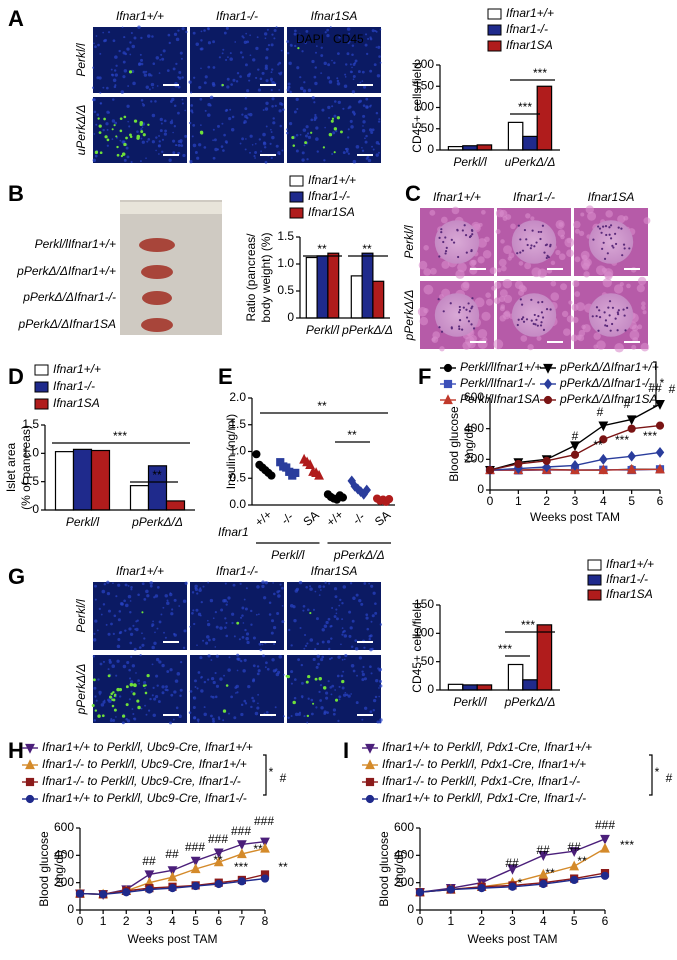  I want to click on x-tick-label: 0, so click(80, 921).